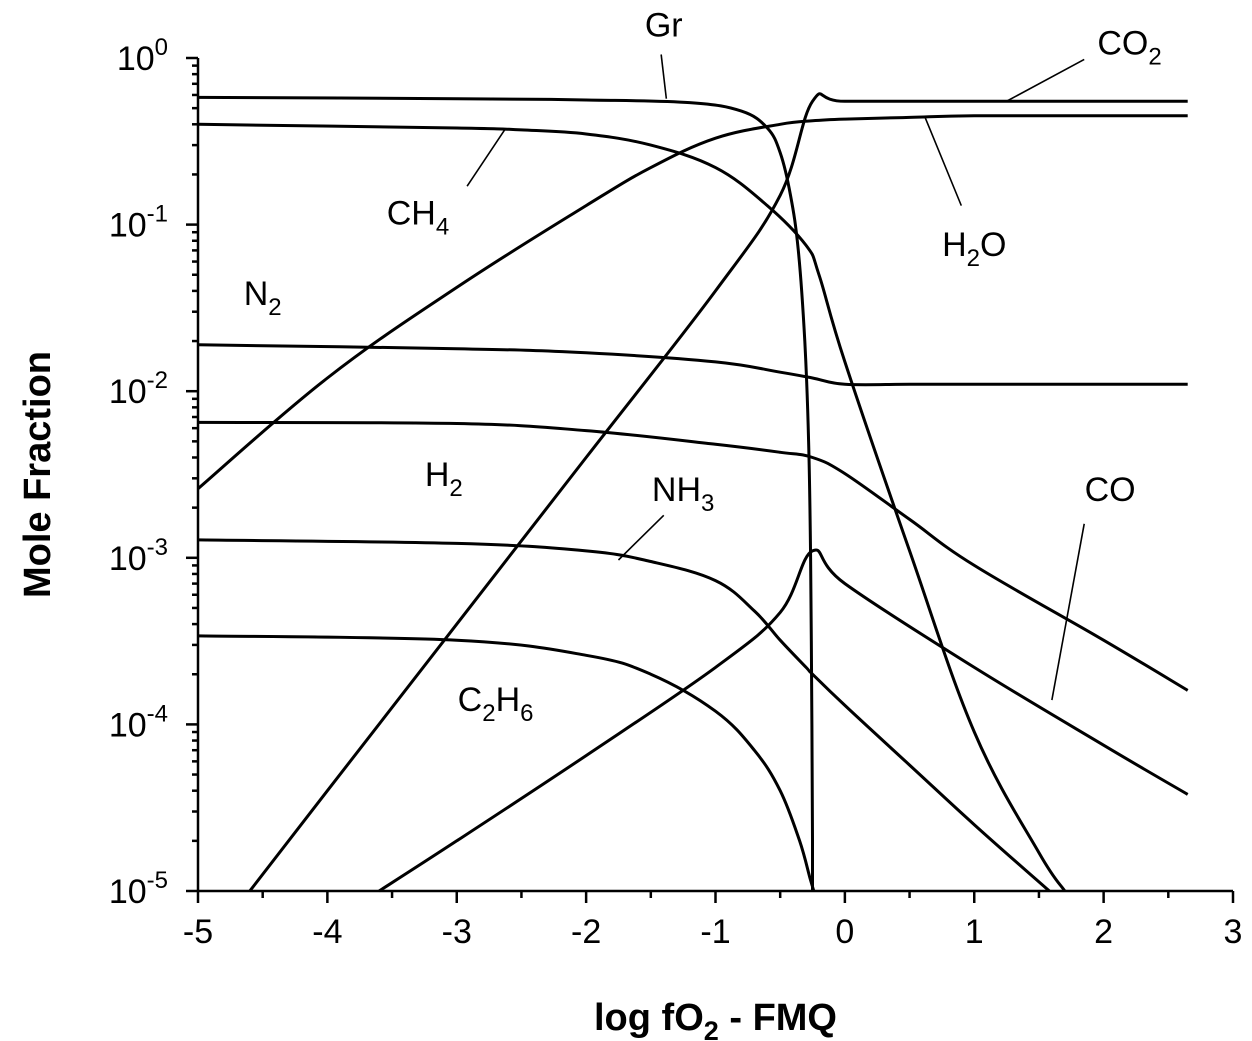  Describe the element at coordinates (153, 472) in the screenshot. I see `y-ticks: 10⁰ 10⁻¹ 10⁻² 10⁻³ 10⁻⁴ 10⁻⁵` at that location.